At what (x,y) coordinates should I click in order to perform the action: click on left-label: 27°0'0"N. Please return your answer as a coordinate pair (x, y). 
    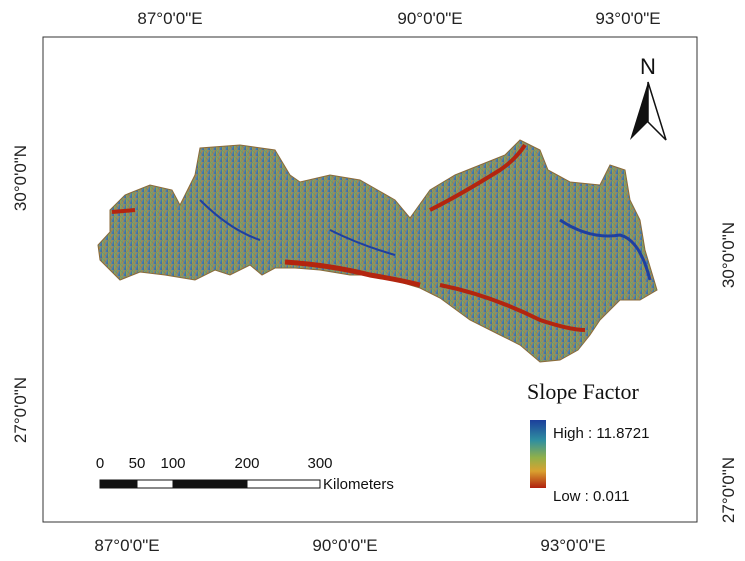
    Looking at the image, I should click on (20, 410).